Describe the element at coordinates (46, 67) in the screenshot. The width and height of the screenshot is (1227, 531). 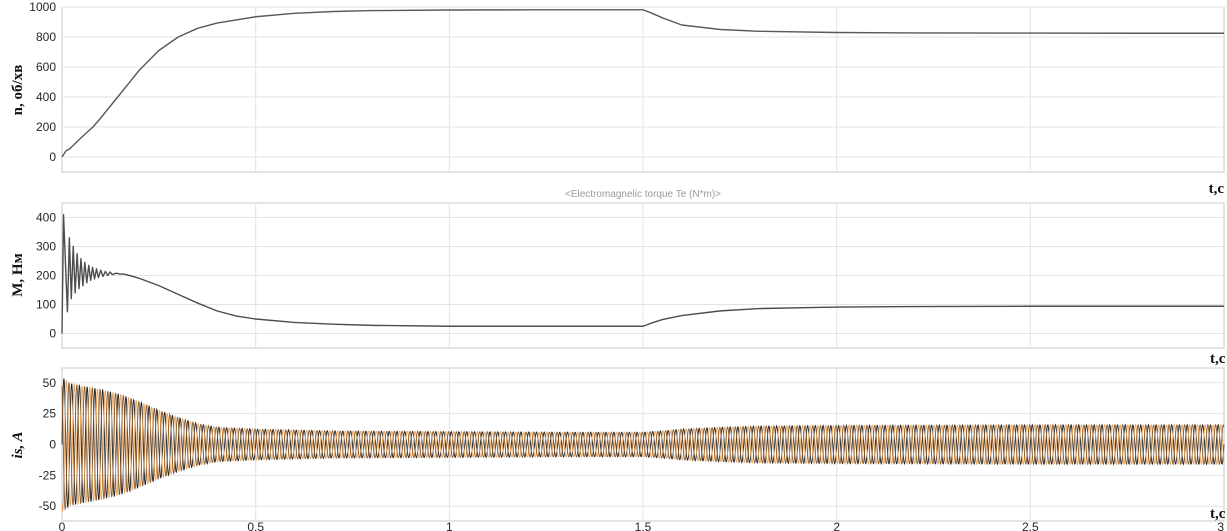
I see `speed-y-tick-label: 600` at that location.